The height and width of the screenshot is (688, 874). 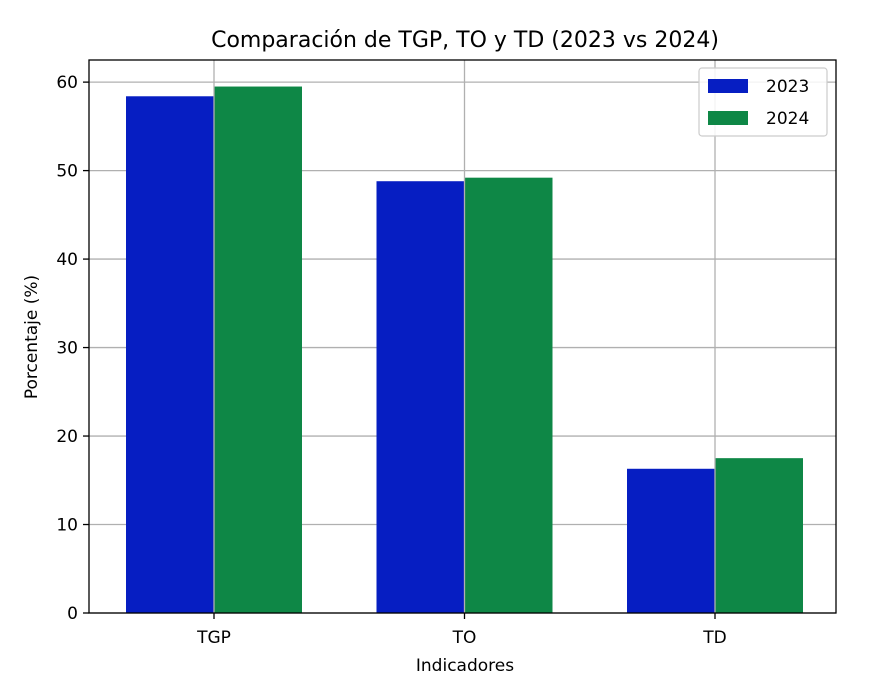 I want to click on y-tick-label: 0, so click(x=72, y=614).